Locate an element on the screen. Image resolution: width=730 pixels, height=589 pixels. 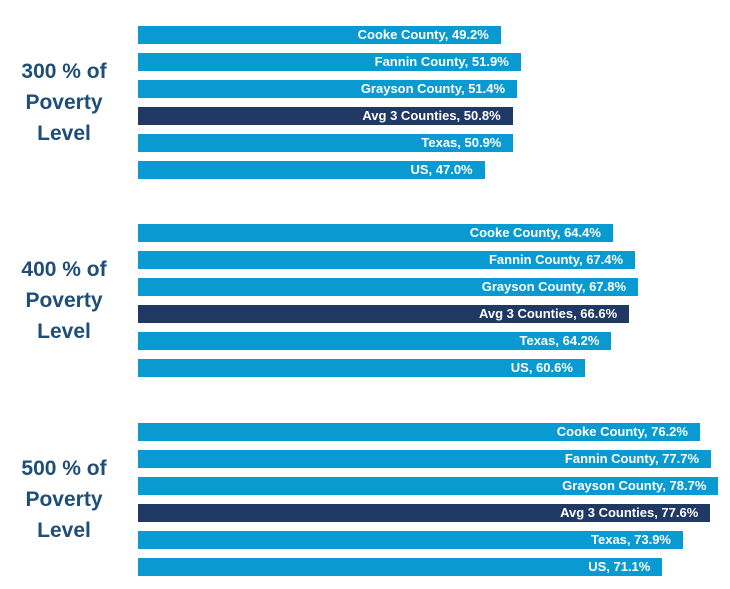
chart-group-2-title: 400 % of Poverty Level is located at coordinates (64, 300).